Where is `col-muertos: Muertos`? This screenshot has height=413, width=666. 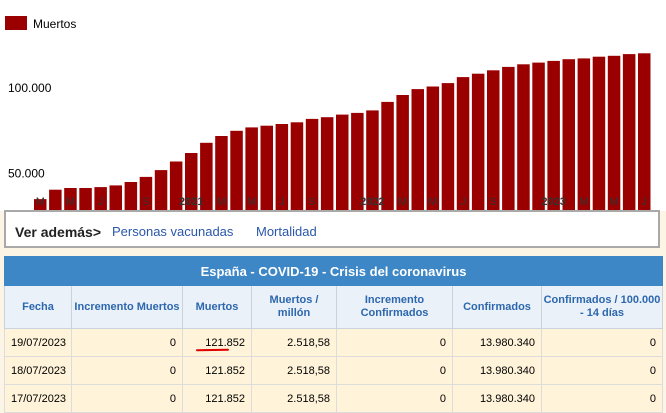 col-muertos: Muertos is located at coordinates (217, 307).